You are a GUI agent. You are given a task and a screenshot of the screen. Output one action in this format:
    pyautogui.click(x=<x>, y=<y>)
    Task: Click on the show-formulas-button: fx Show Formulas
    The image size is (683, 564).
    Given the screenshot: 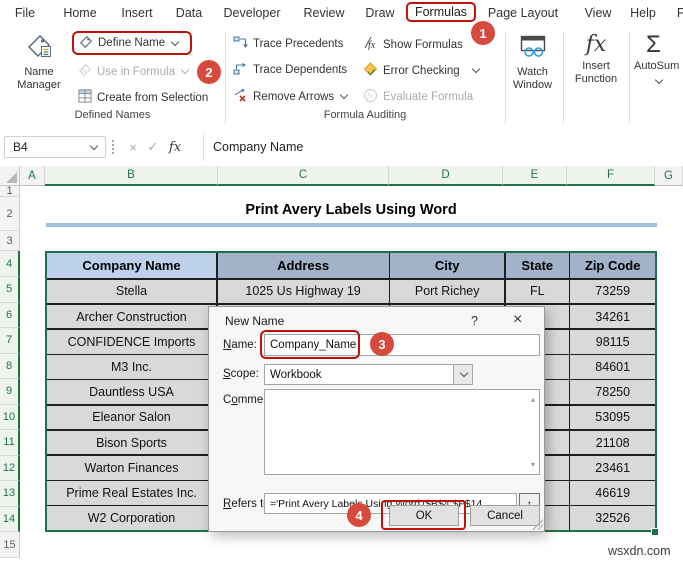 What is the action you would take?
    pyautogui.click(x=413, y=44)
    